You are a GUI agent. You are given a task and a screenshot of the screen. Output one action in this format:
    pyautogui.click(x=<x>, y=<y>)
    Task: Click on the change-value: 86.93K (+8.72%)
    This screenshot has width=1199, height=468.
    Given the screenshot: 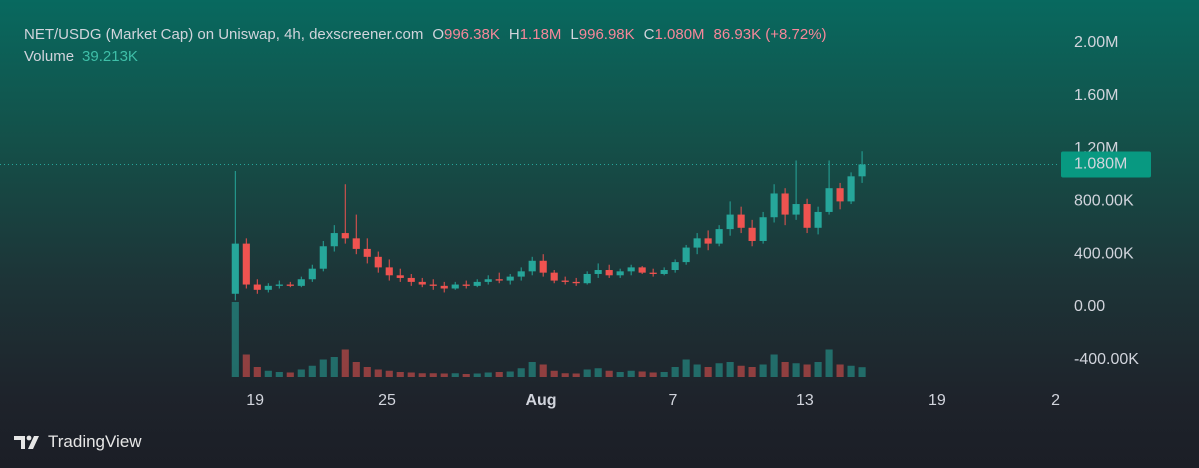 What is the action you would take?
    pyautogui.click(x=770, y=34)
    